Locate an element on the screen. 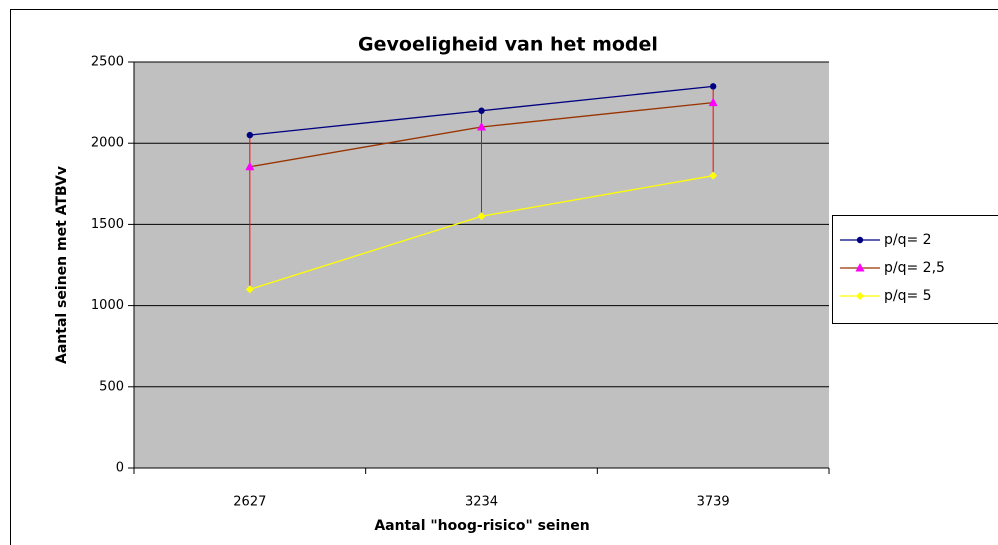 This screenshot has width=998, height=545. x-tick-label: 3739 is located at coordinates (713, 502).